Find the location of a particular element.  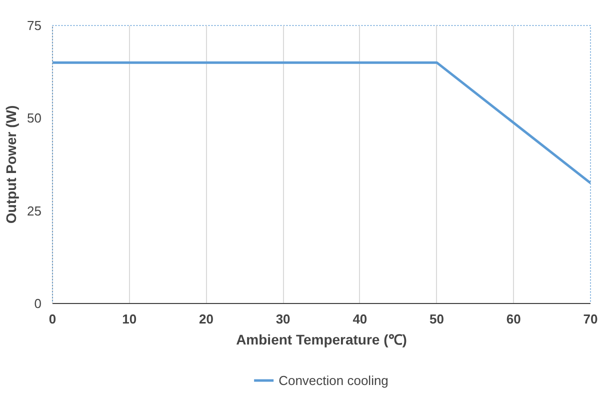

x-axis-title: Ambient Temperature (℃) is located at coordinates (321, 340).